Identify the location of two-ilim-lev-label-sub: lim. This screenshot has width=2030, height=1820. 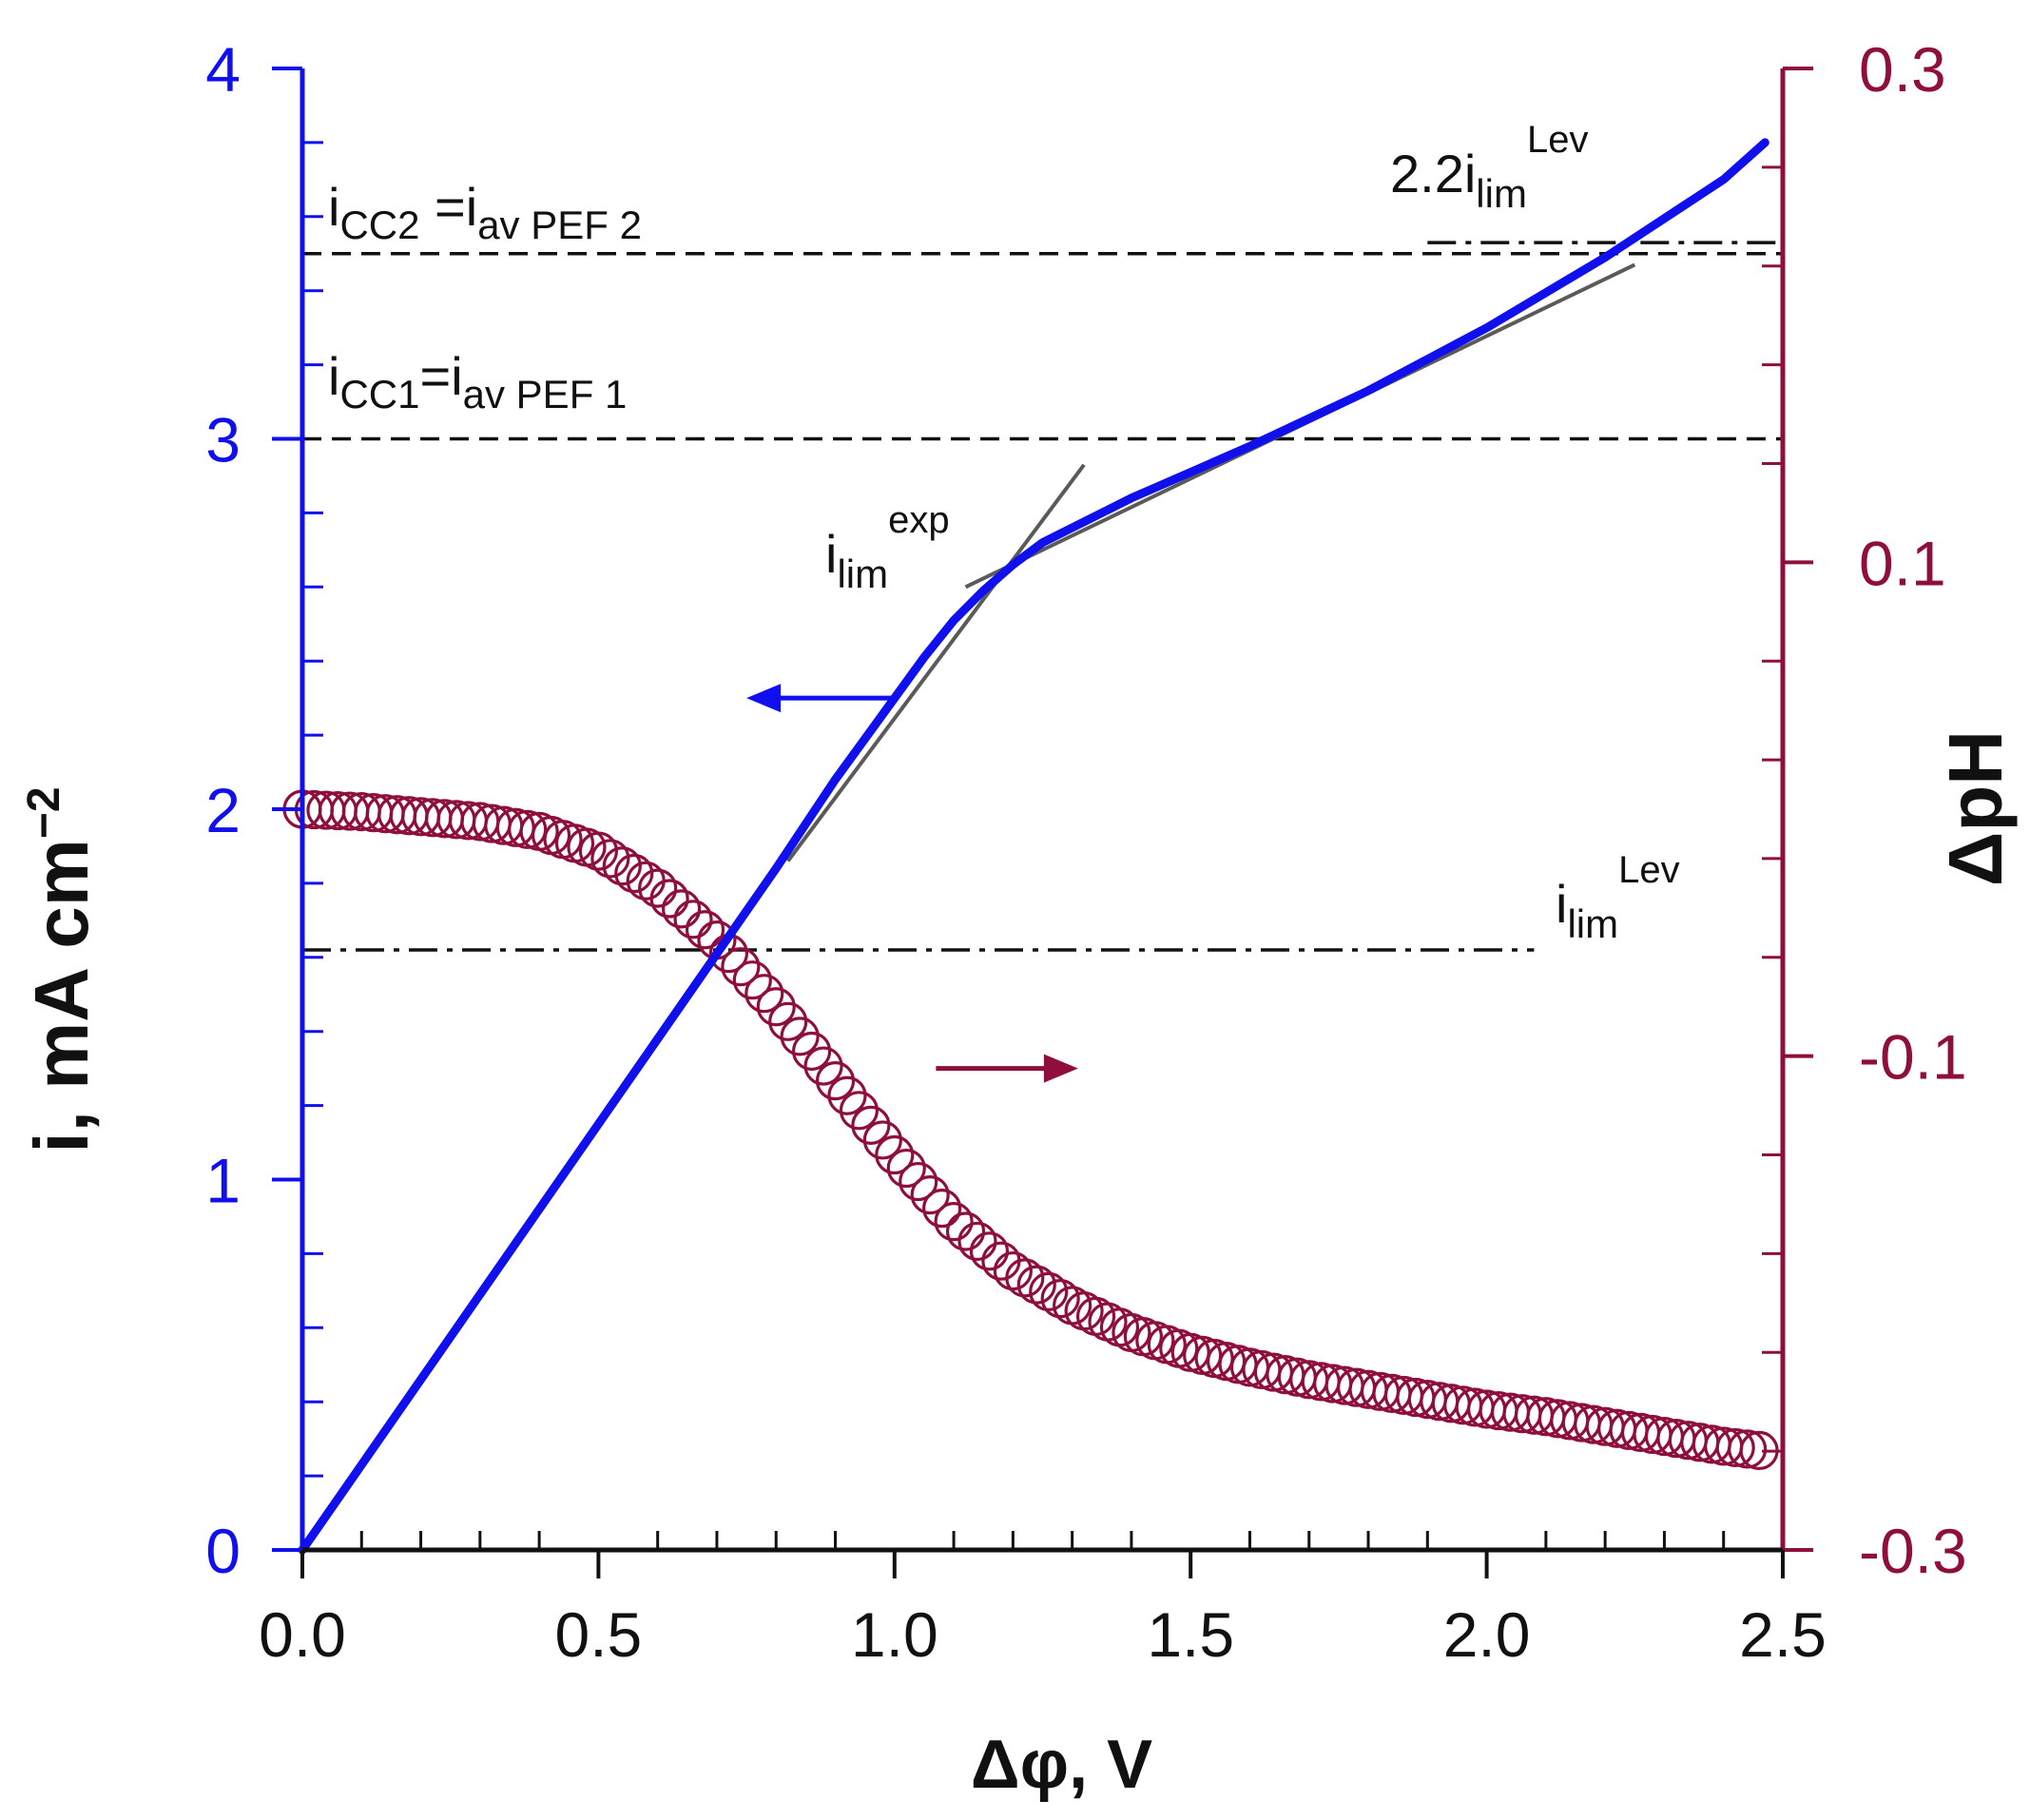
(1501, 193).